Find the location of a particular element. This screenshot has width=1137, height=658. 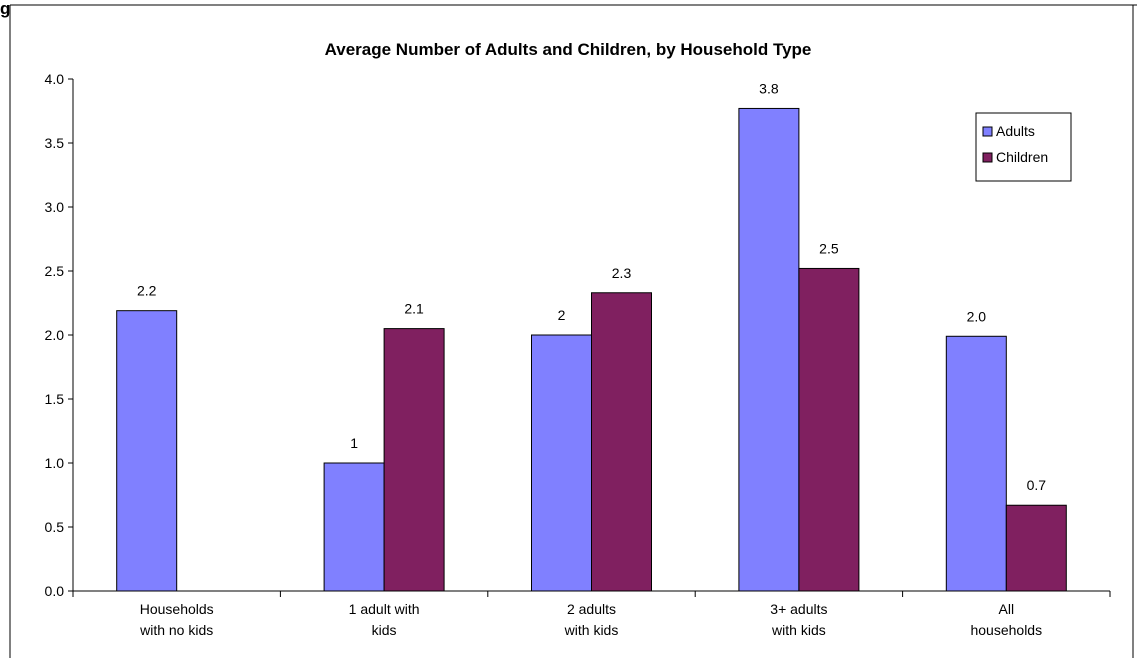

x-category-label-line: All is located at coordinates (1007, 609).